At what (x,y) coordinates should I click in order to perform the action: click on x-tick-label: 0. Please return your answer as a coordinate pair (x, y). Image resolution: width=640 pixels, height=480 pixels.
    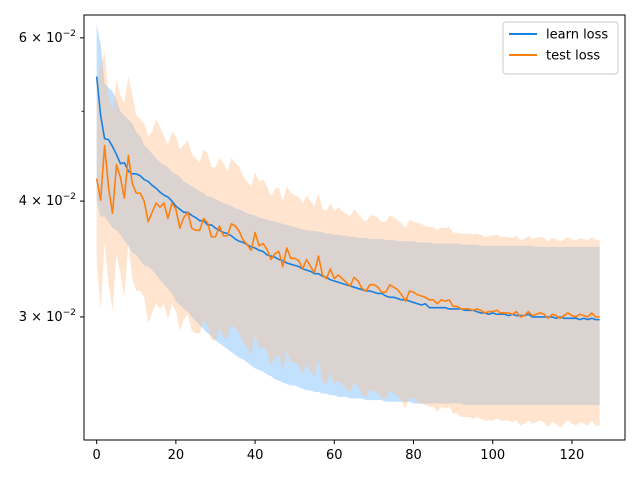
    Looking at the image, I should click on (97, 455).